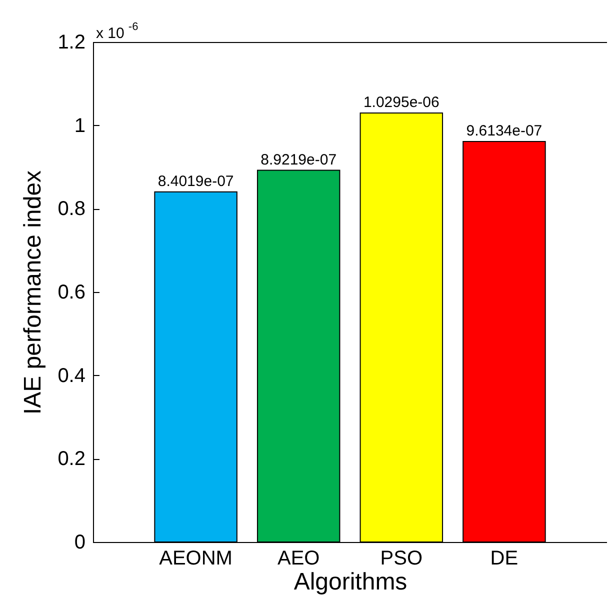  I want to click on x-axis-title: Algorithms, so click(351, 582).